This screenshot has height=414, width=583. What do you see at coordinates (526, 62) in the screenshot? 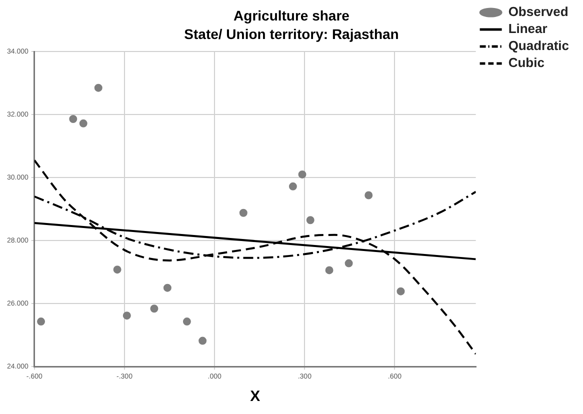
I see `legend-label: Cubic` at bounding box center [526, 62].